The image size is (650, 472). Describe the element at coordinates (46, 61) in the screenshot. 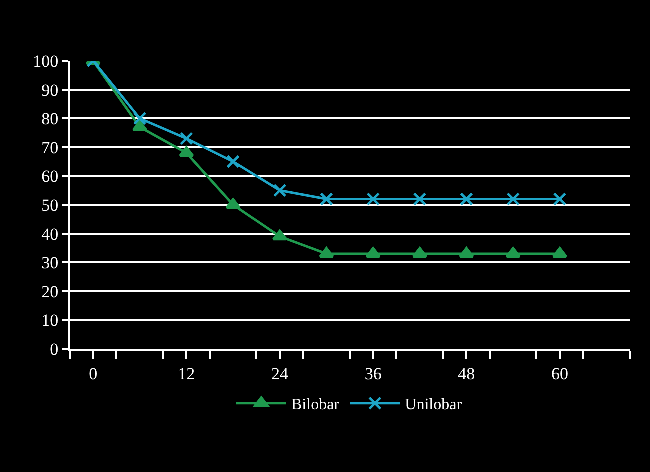

I see `y-tick-label: 100` at that location.